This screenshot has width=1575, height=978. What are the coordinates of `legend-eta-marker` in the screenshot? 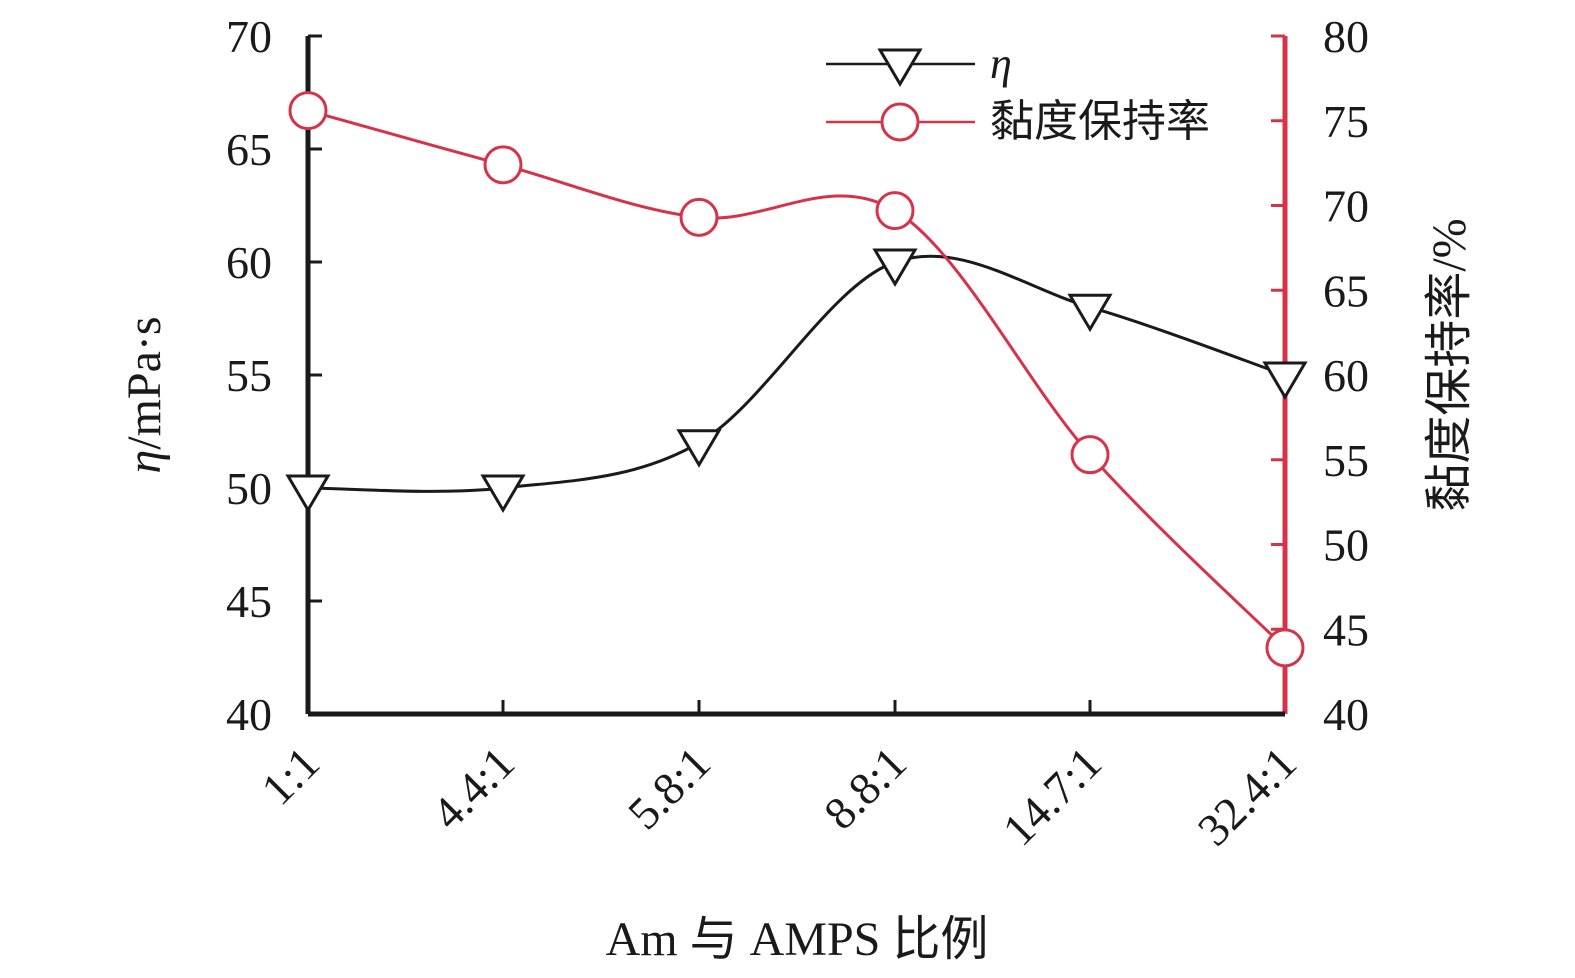 It's located at (900, 67).